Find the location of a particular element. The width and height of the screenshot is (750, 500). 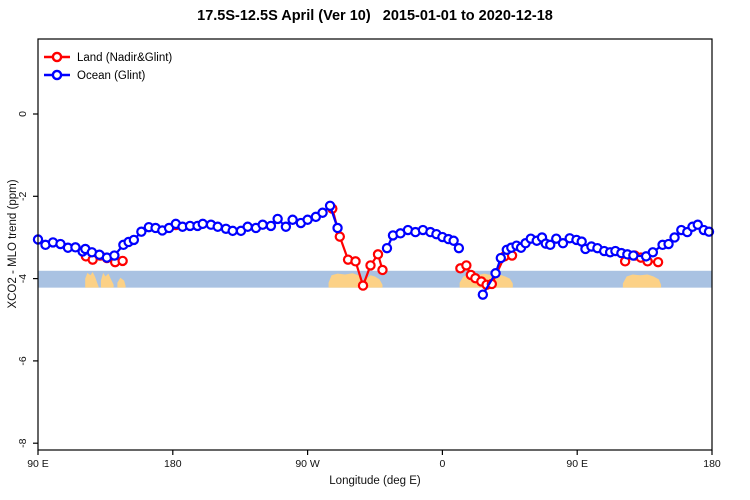

y-tick-label: 0 is located at coordinates (23, 114).